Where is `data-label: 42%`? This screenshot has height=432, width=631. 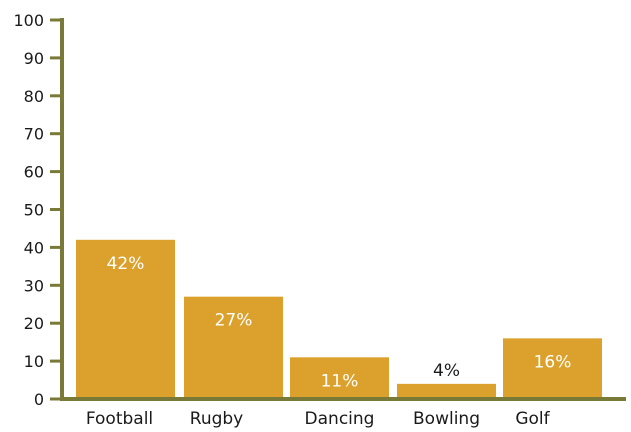 data-label: 42% is located at coordinates (126, 264).